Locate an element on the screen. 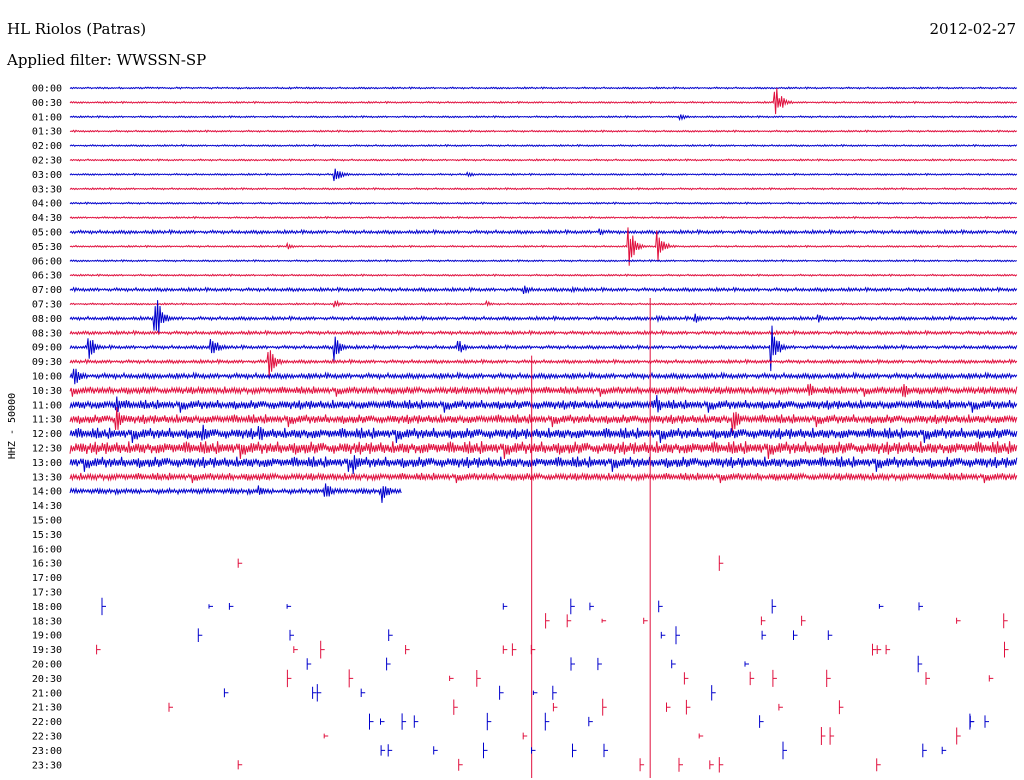  tick-label: 23:00 is located at coordinates (47, 751).